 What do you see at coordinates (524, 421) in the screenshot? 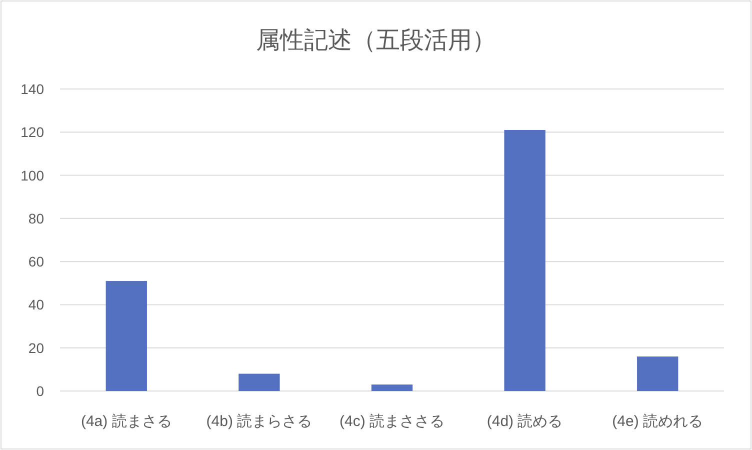
I see `x-tick-label: (4d) 読める` at bounding box center [524, 421].